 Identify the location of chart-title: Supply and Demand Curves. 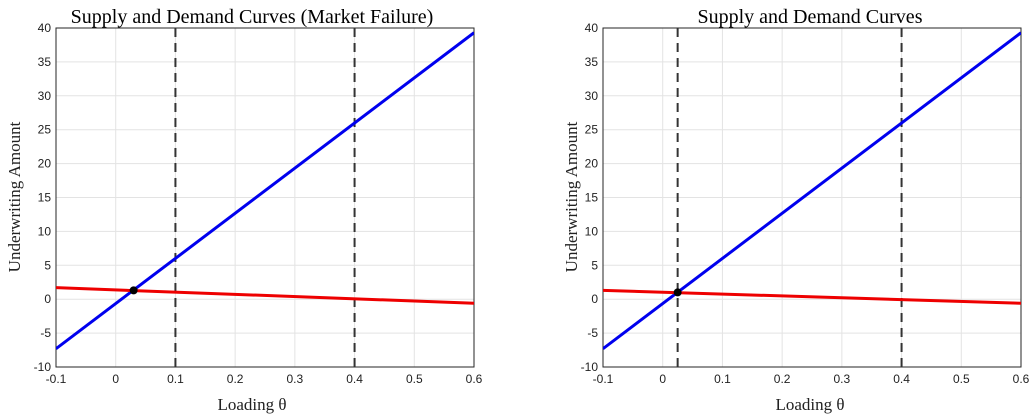
(810, 17).